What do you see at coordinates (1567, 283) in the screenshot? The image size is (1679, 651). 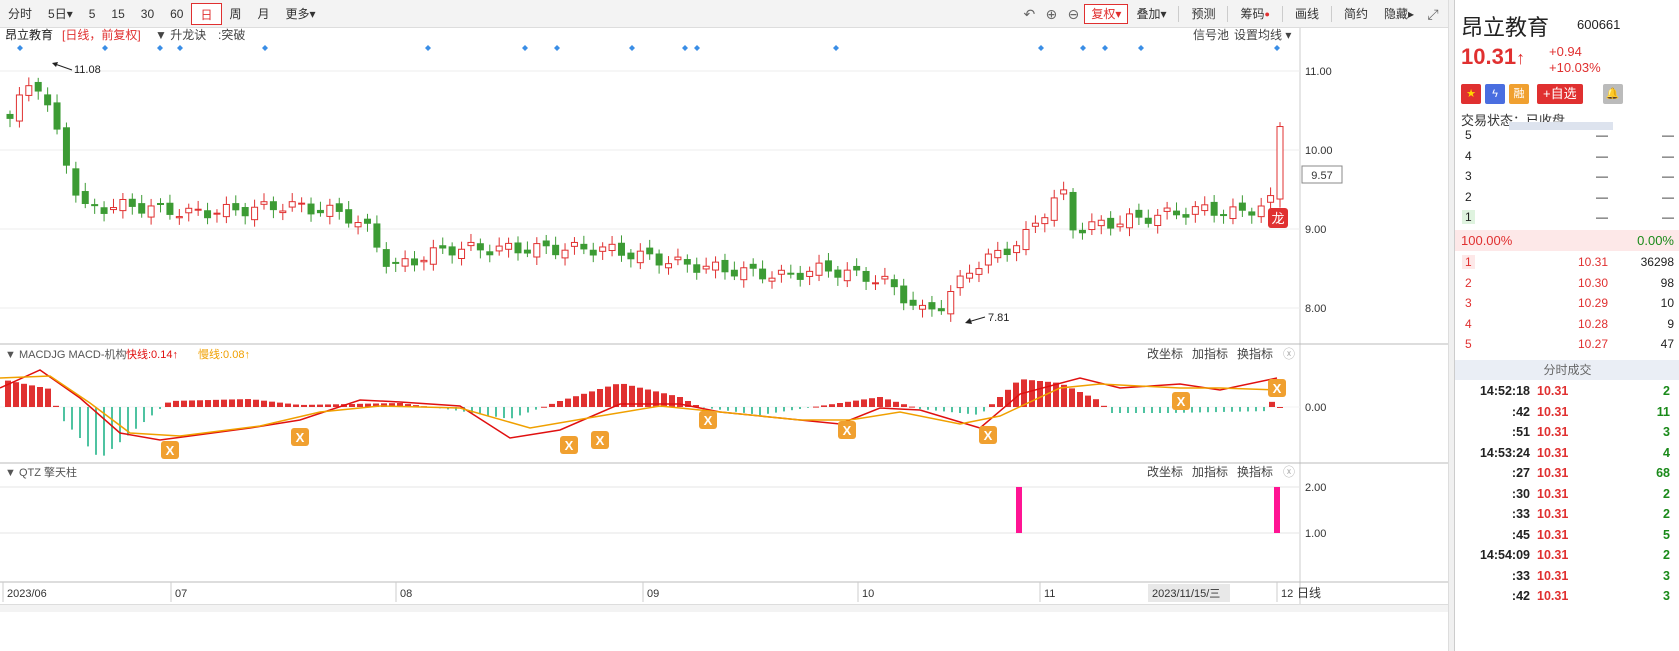 I see `buy-row-2: 2 10.30 98` at bounding box center [1567, 283].